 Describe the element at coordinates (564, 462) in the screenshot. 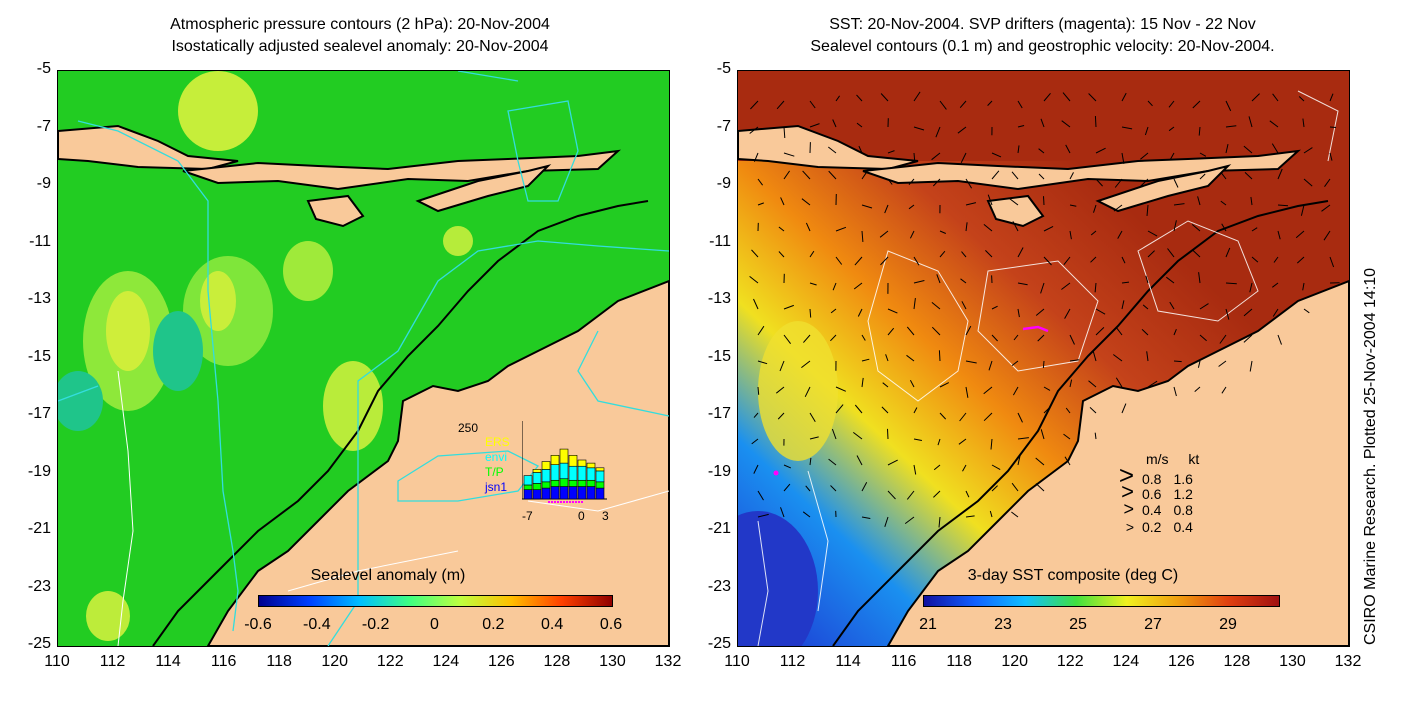

I see `inset-histogram` at that location.